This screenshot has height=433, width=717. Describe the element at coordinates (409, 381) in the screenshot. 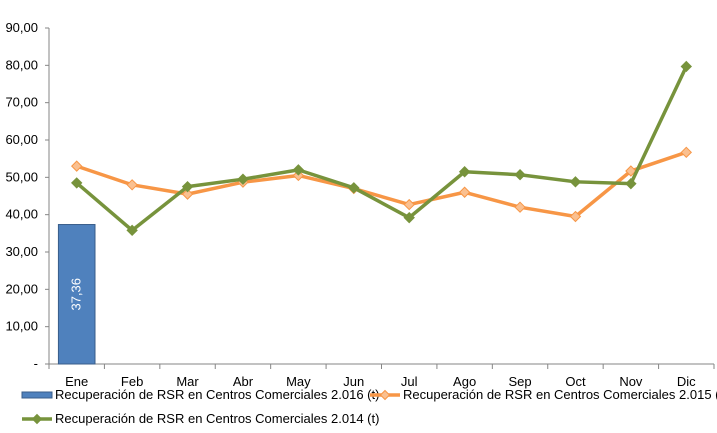

I see `x-tick-label: Jul` at that location.